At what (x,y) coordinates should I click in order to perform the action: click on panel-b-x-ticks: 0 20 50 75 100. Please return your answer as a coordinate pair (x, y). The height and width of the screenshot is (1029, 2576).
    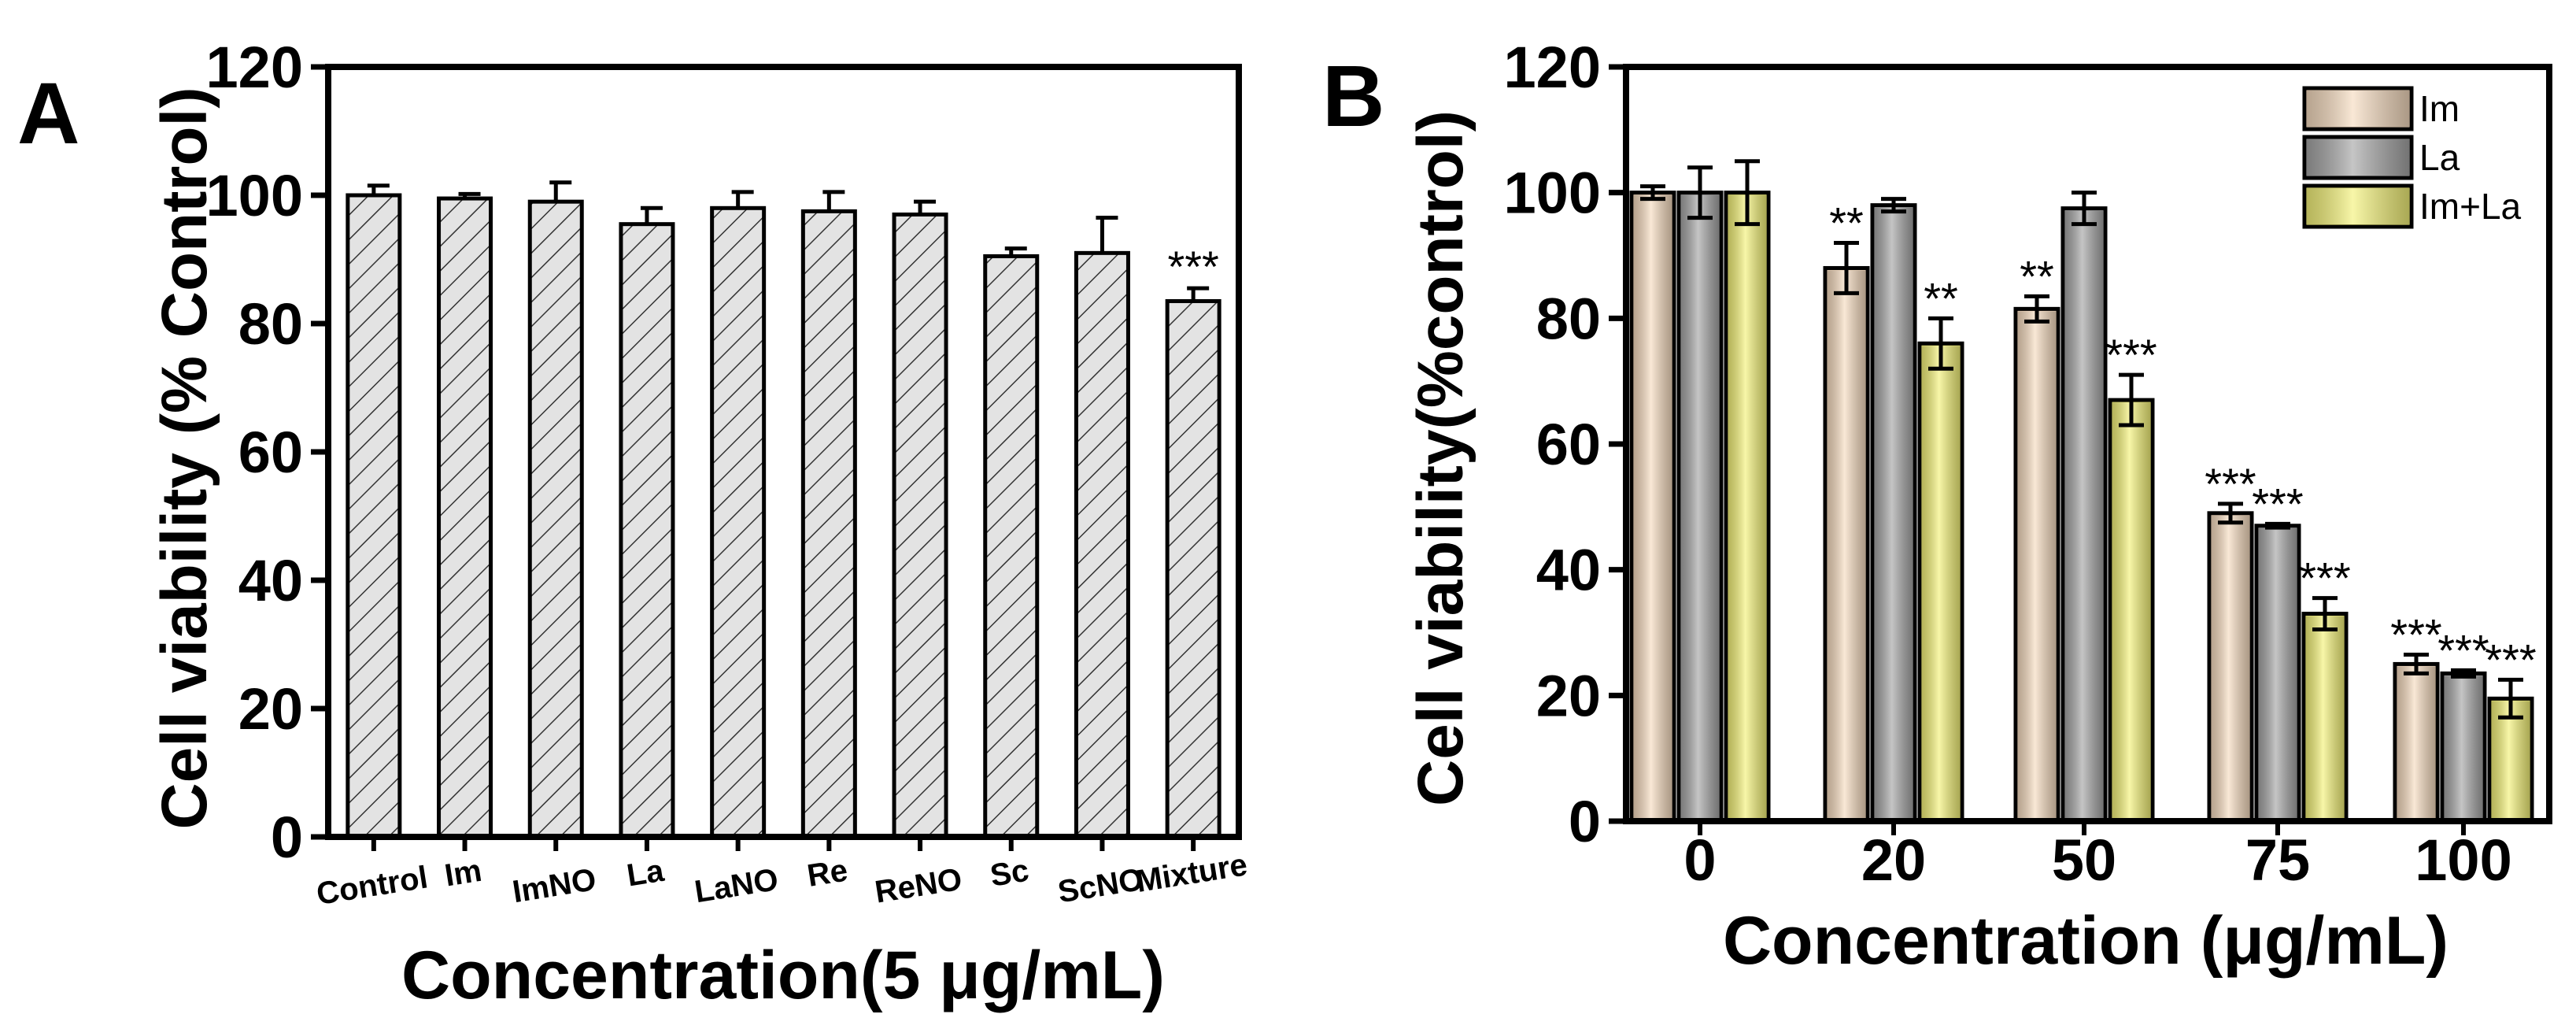
    Looking at the image, I should click on (2097, 857).